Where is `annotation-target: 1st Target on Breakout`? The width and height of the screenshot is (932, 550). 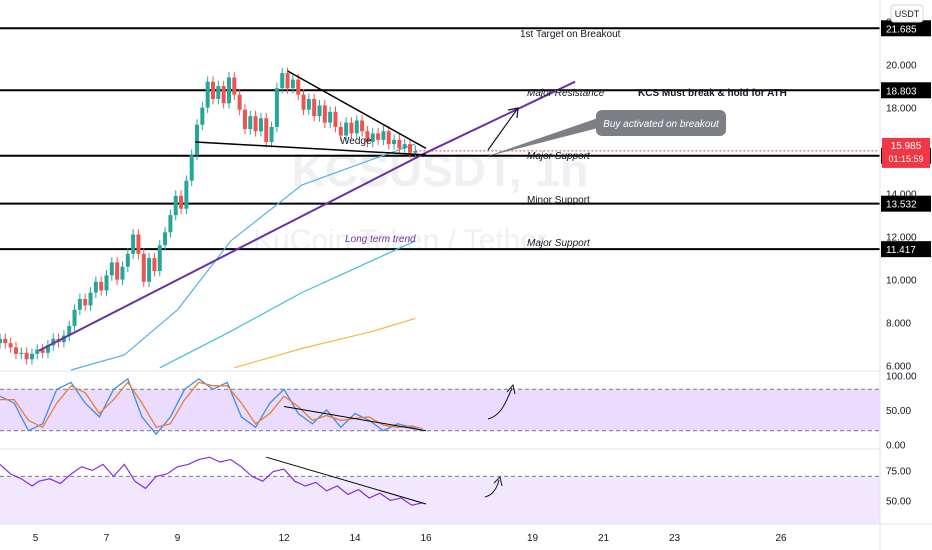 annotation-target: 1st Target on Breakout is located at coordinates (570, 34).